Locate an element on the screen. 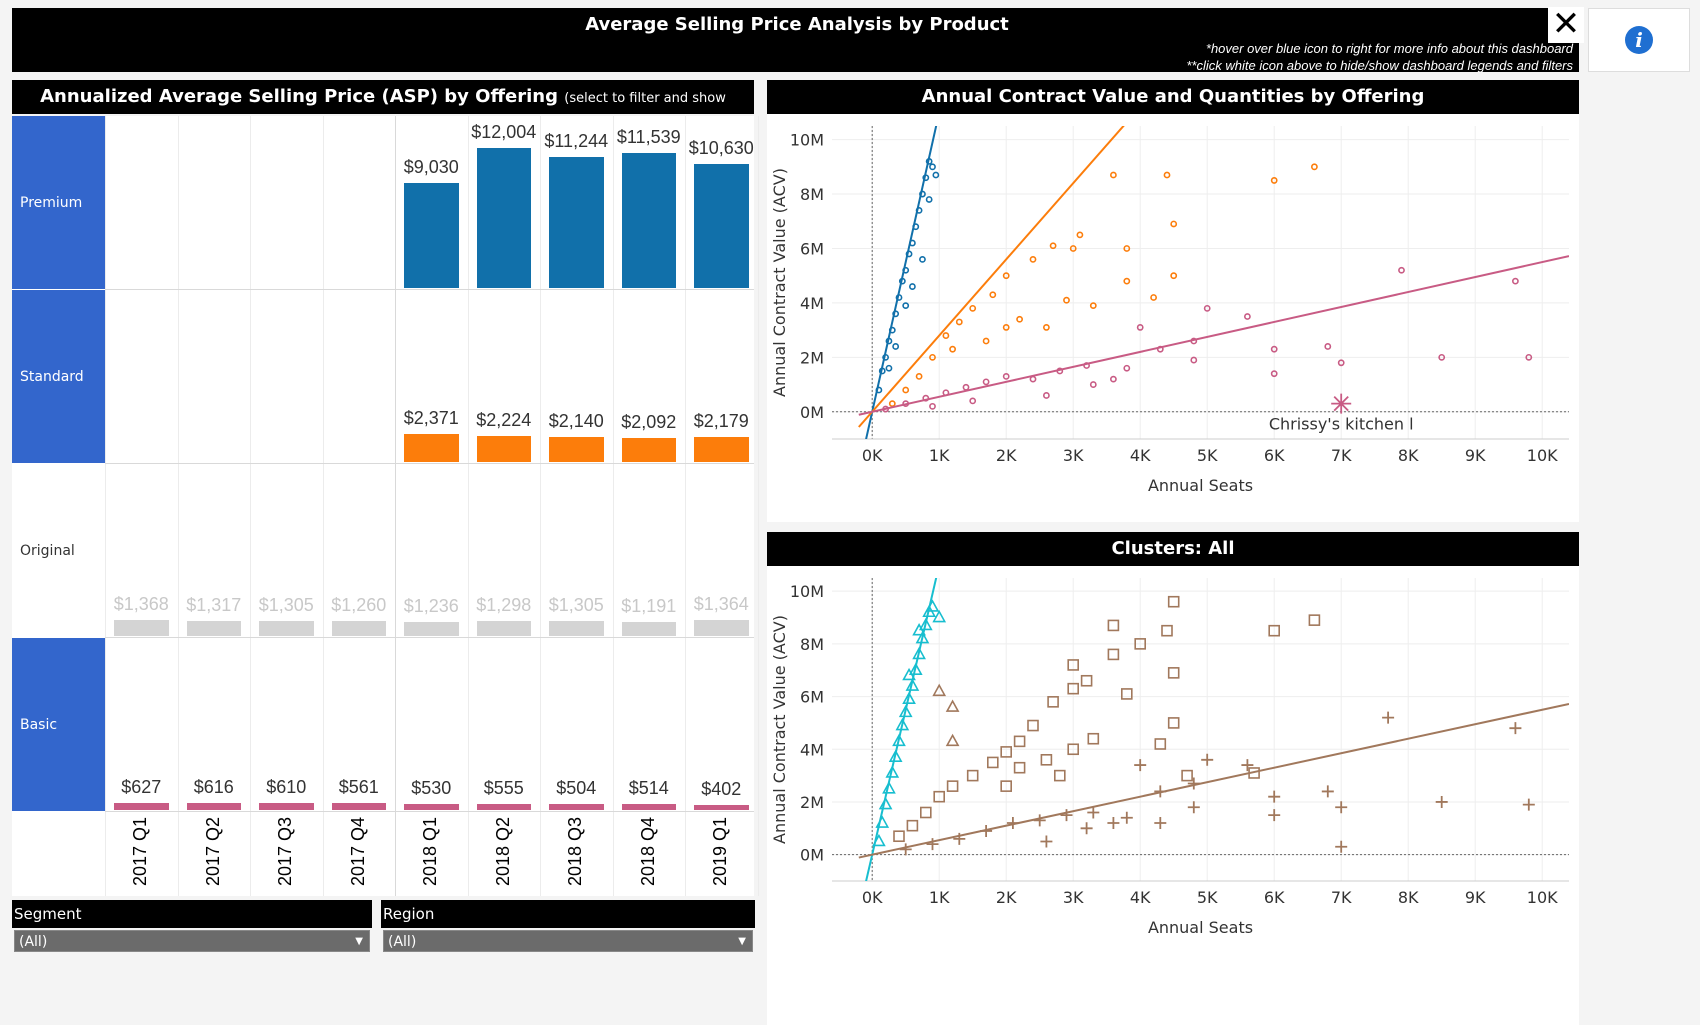 The width and height of the screenshot is (1700, 1025). info-button: i is located at coordinates (1639, 40).